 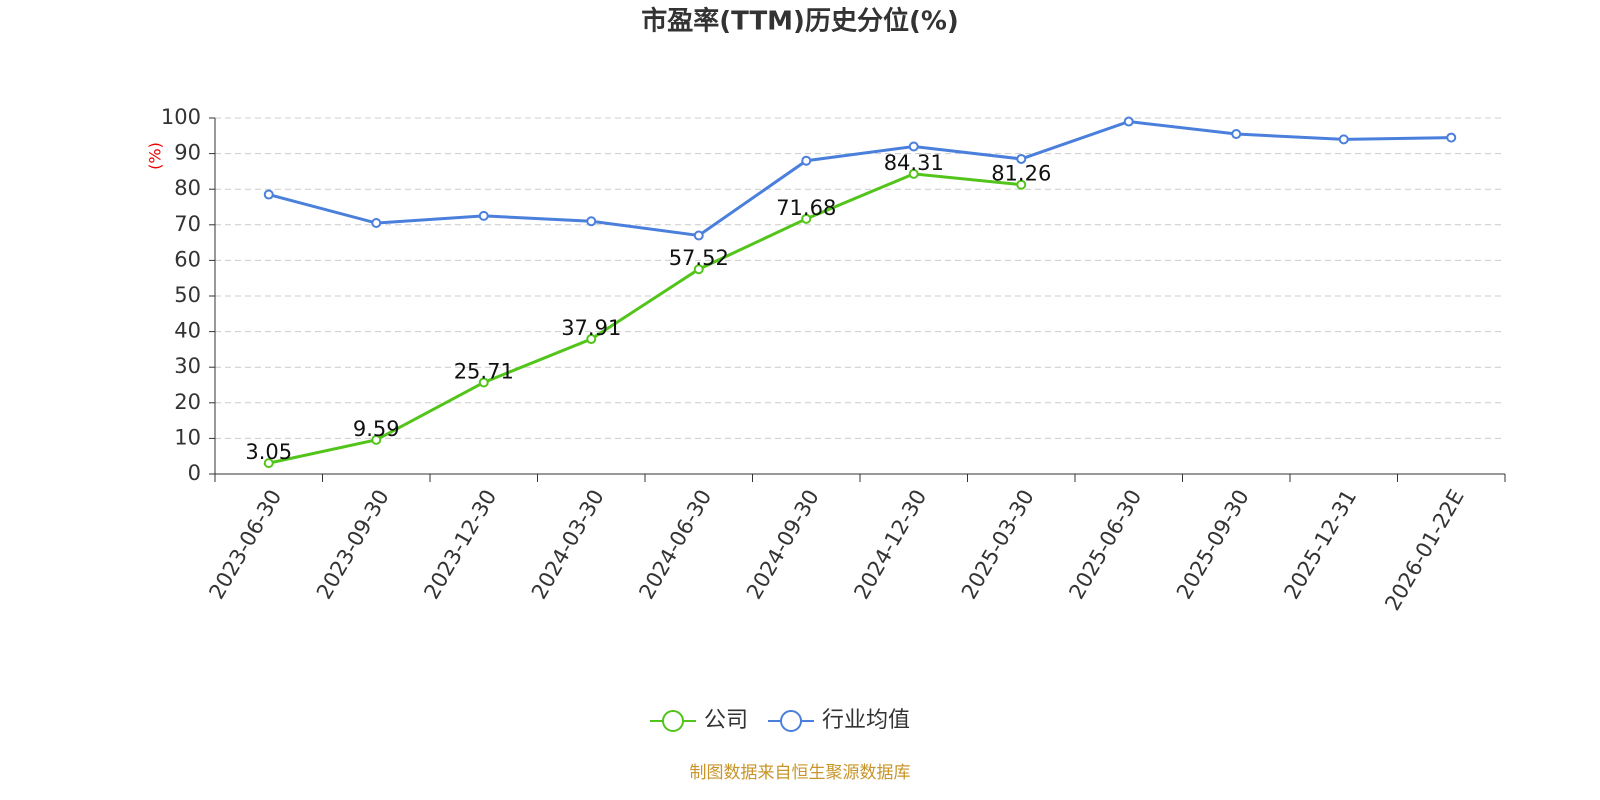 I want to click on data-label: 71.68, so click(x=806, y=208).